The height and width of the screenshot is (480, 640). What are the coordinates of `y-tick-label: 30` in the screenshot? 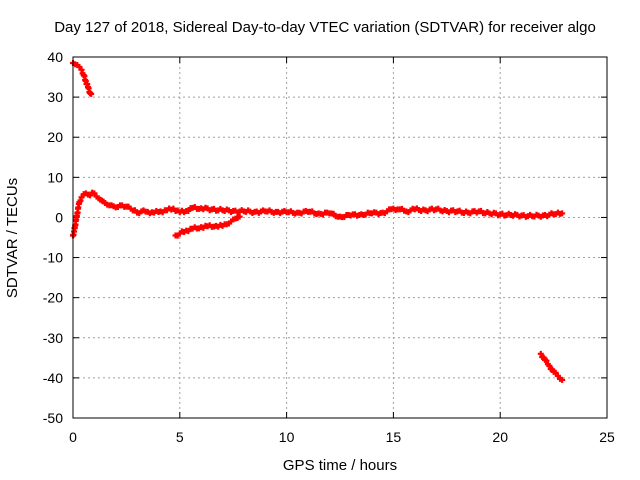 It's located at (55, 97).